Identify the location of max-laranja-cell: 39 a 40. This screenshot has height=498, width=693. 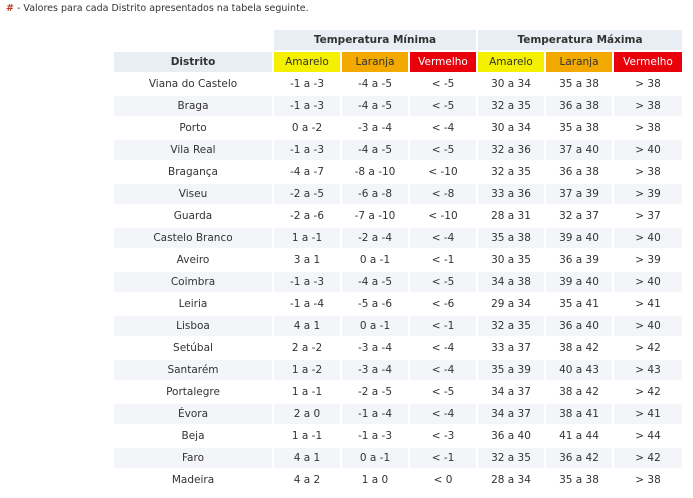
(579, 282).